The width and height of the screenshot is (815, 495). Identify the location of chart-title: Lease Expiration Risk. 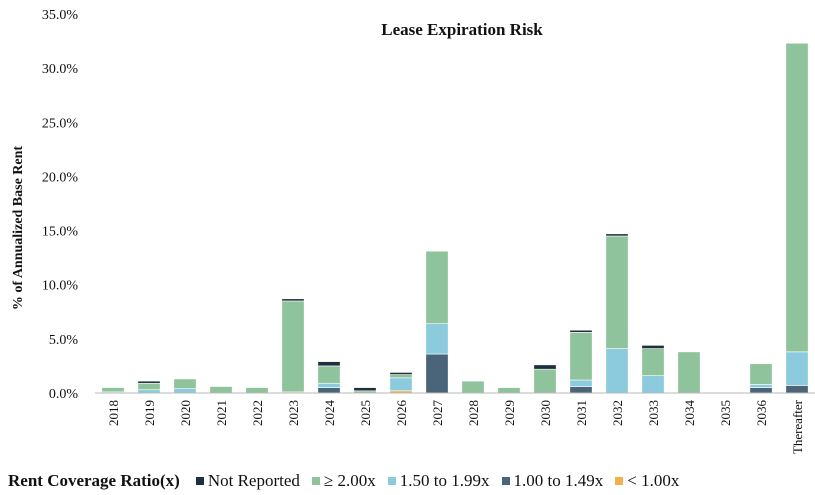
(462, 29).